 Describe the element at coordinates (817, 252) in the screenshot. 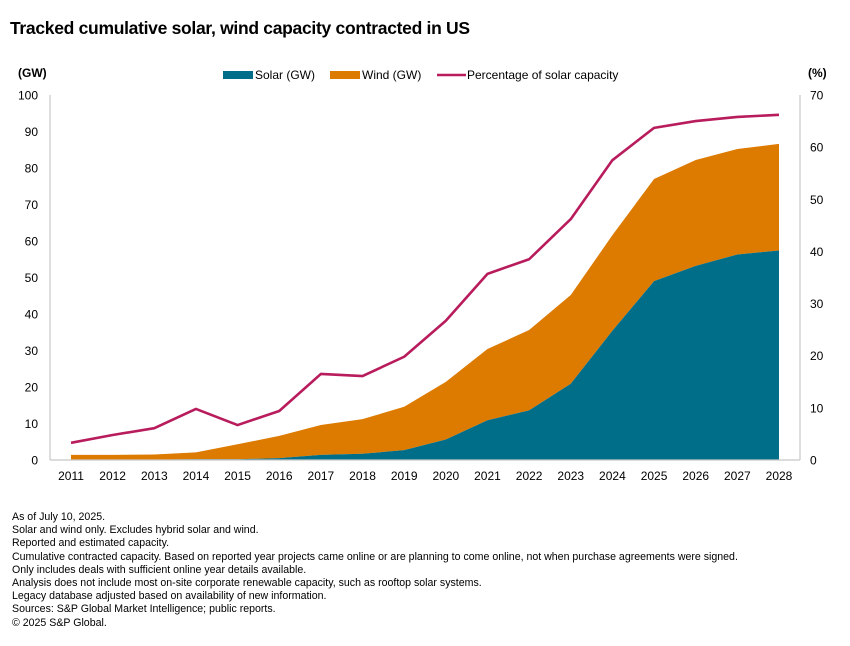

I see `y-right-tick-label: 40` at that location.